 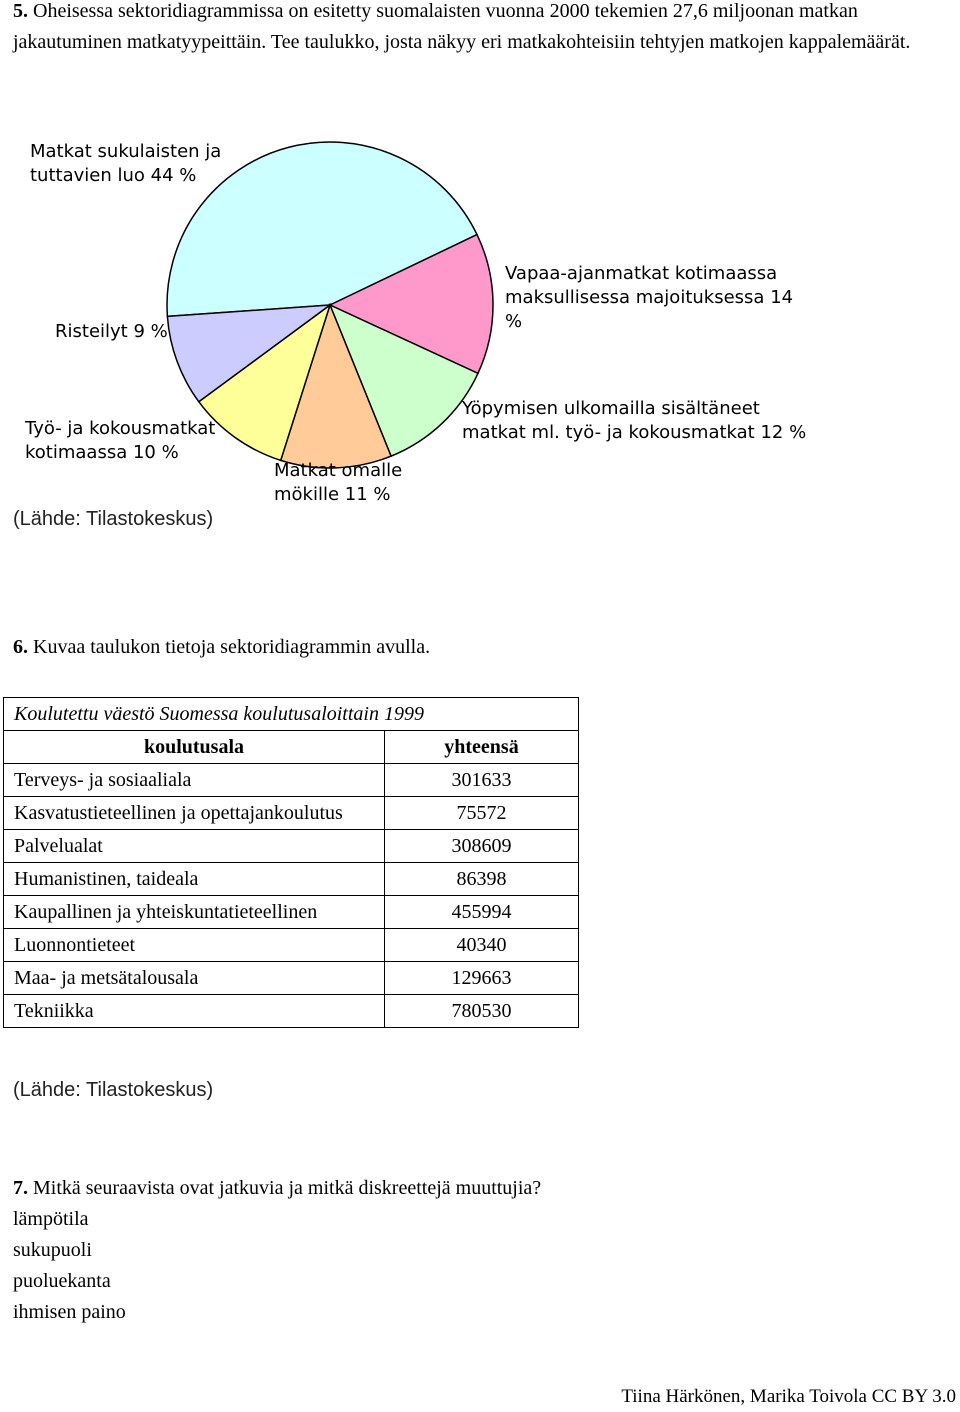 I want to click on table-cell: Maa- ja metsätalousala, so click(x=194, y=978).